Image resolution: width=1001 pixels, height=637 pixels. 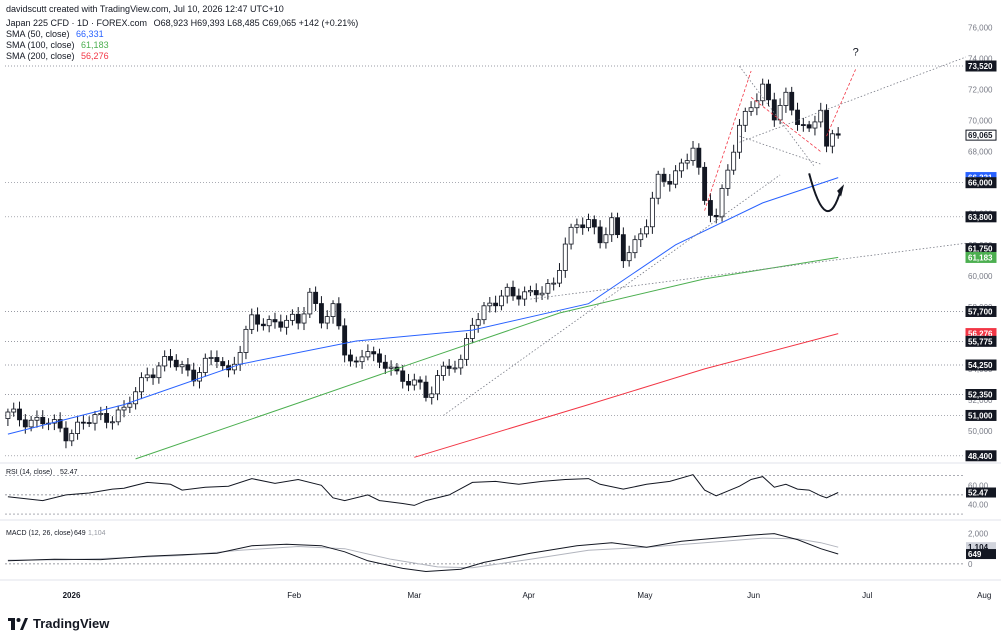 I want to click on y-tick-label: 76,000, so click(x=980, y=28).